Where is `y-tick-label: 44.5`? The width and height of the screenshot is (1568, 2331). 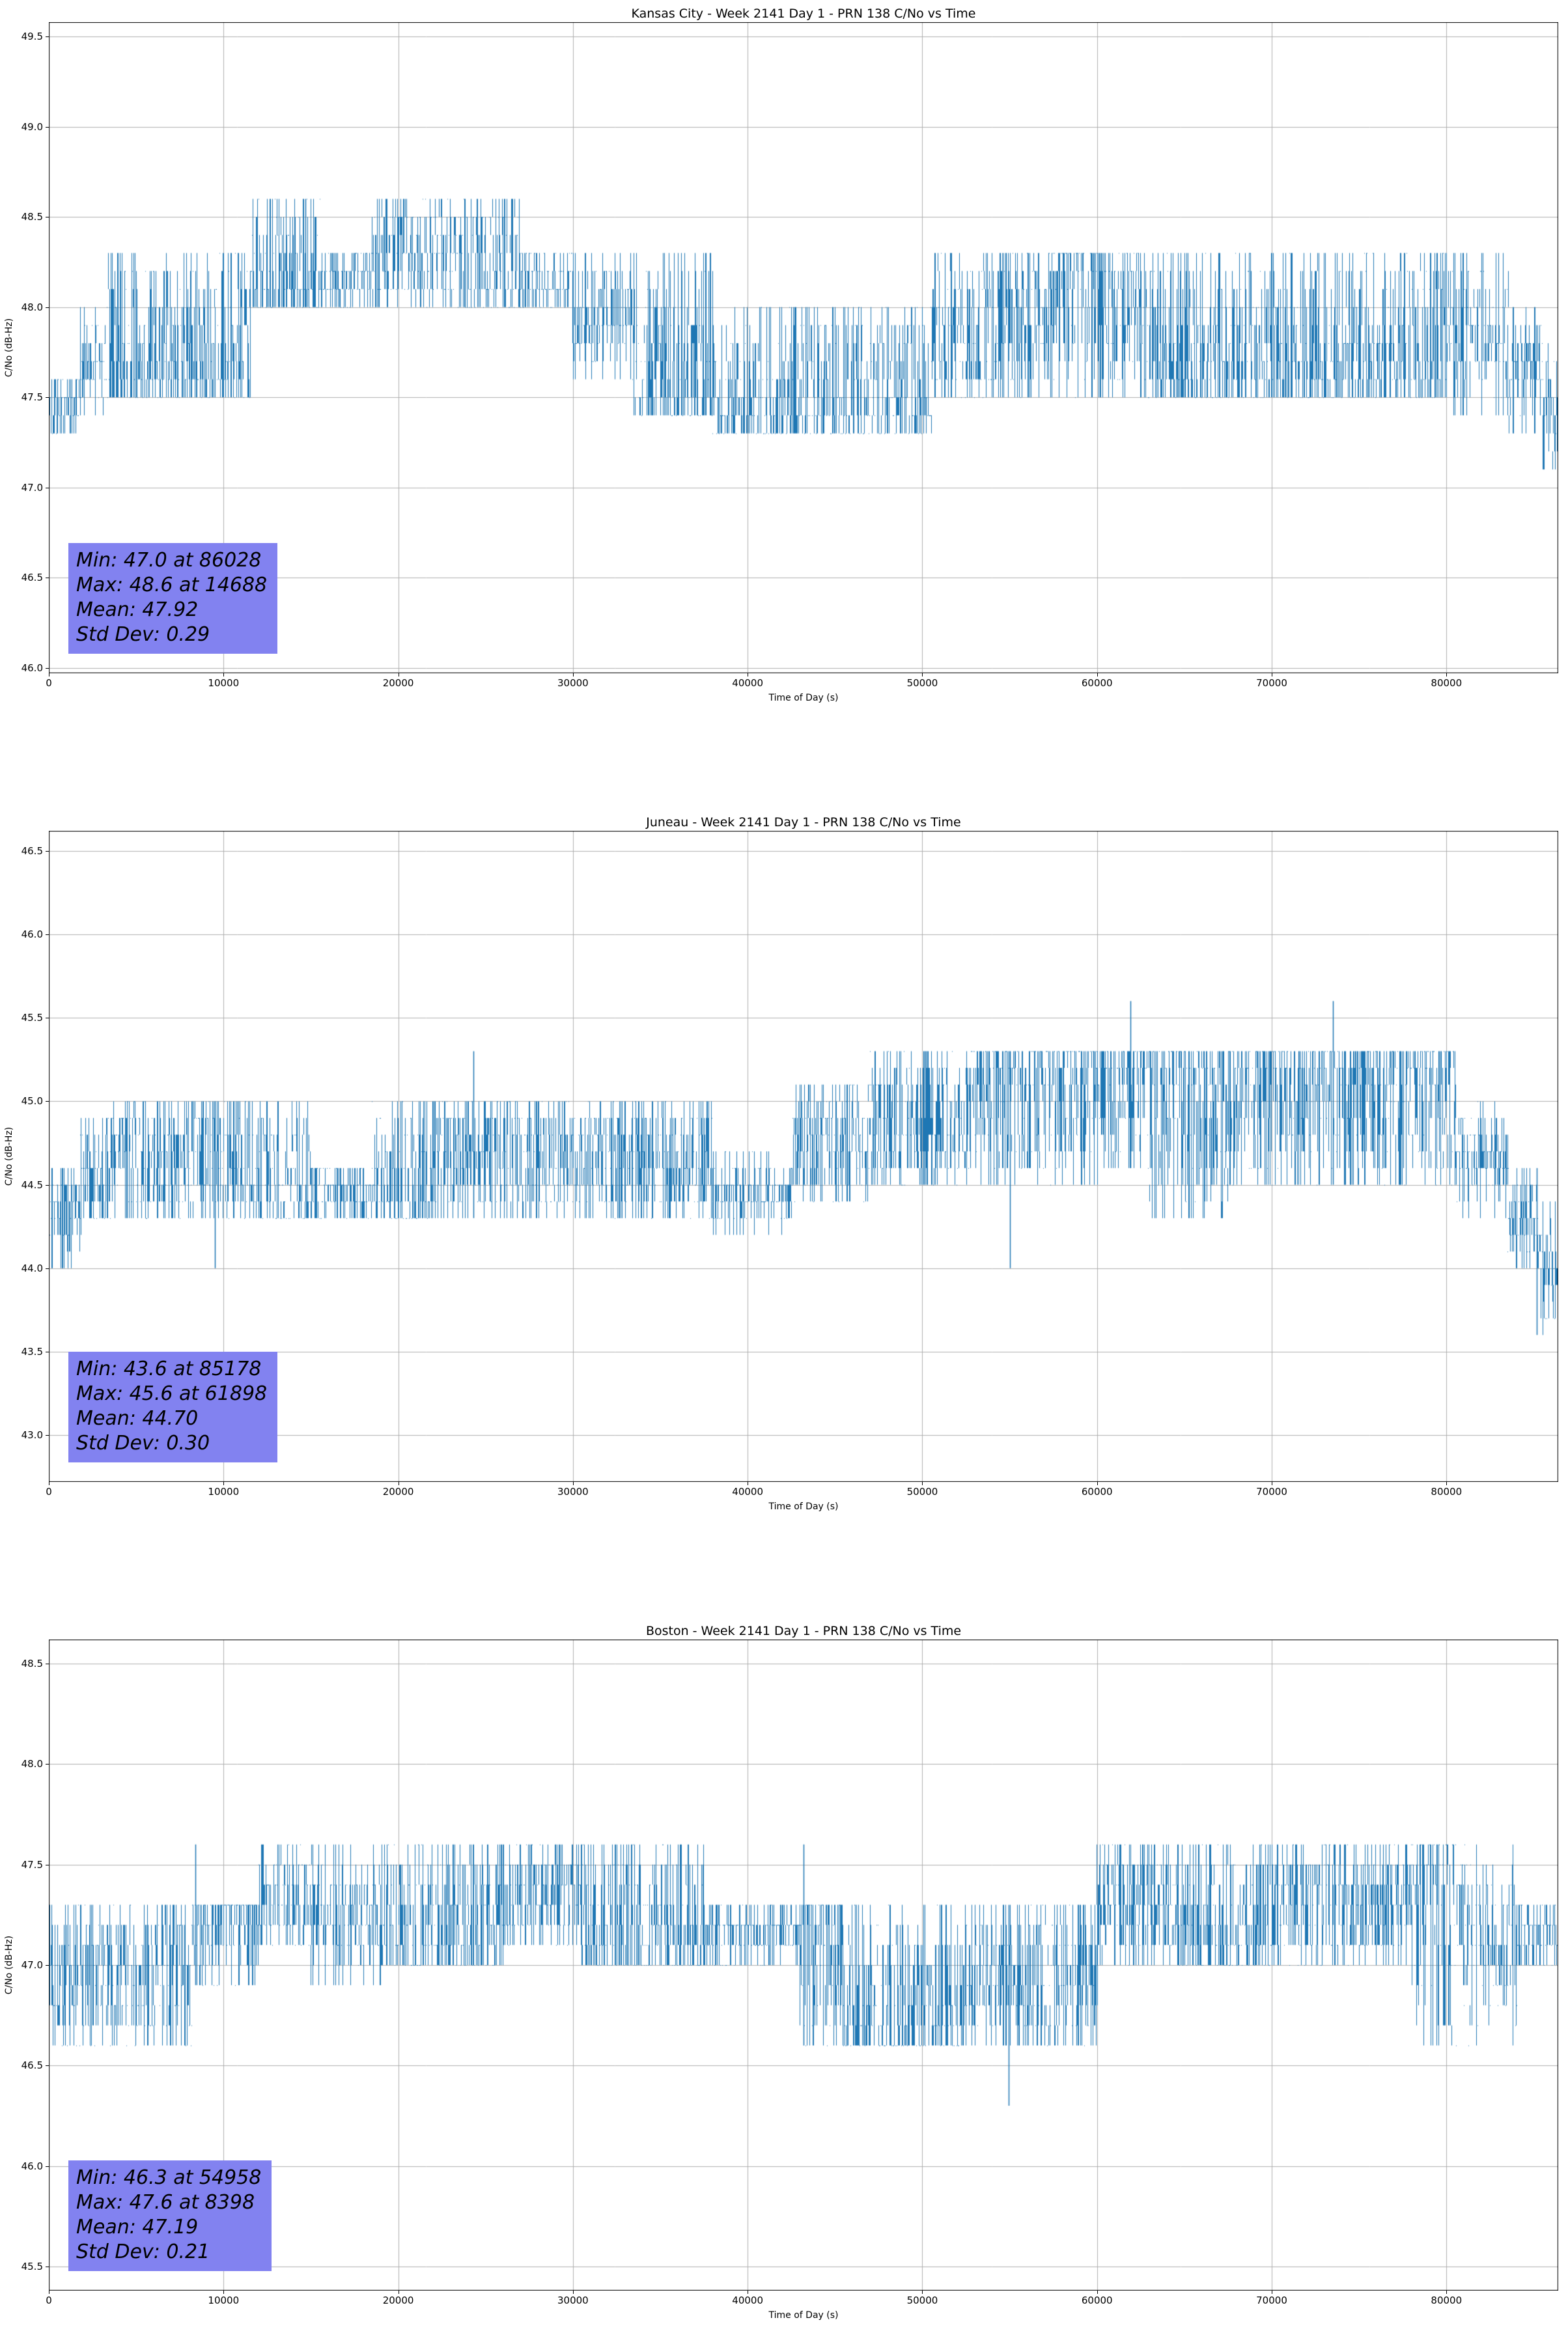
y-tick-label: 44.5 is located at coordinates (32, 1185).